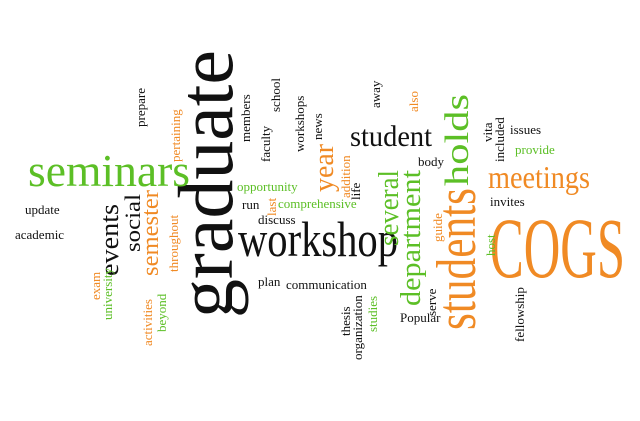  I want to click on word: communication, so click(326, 284).